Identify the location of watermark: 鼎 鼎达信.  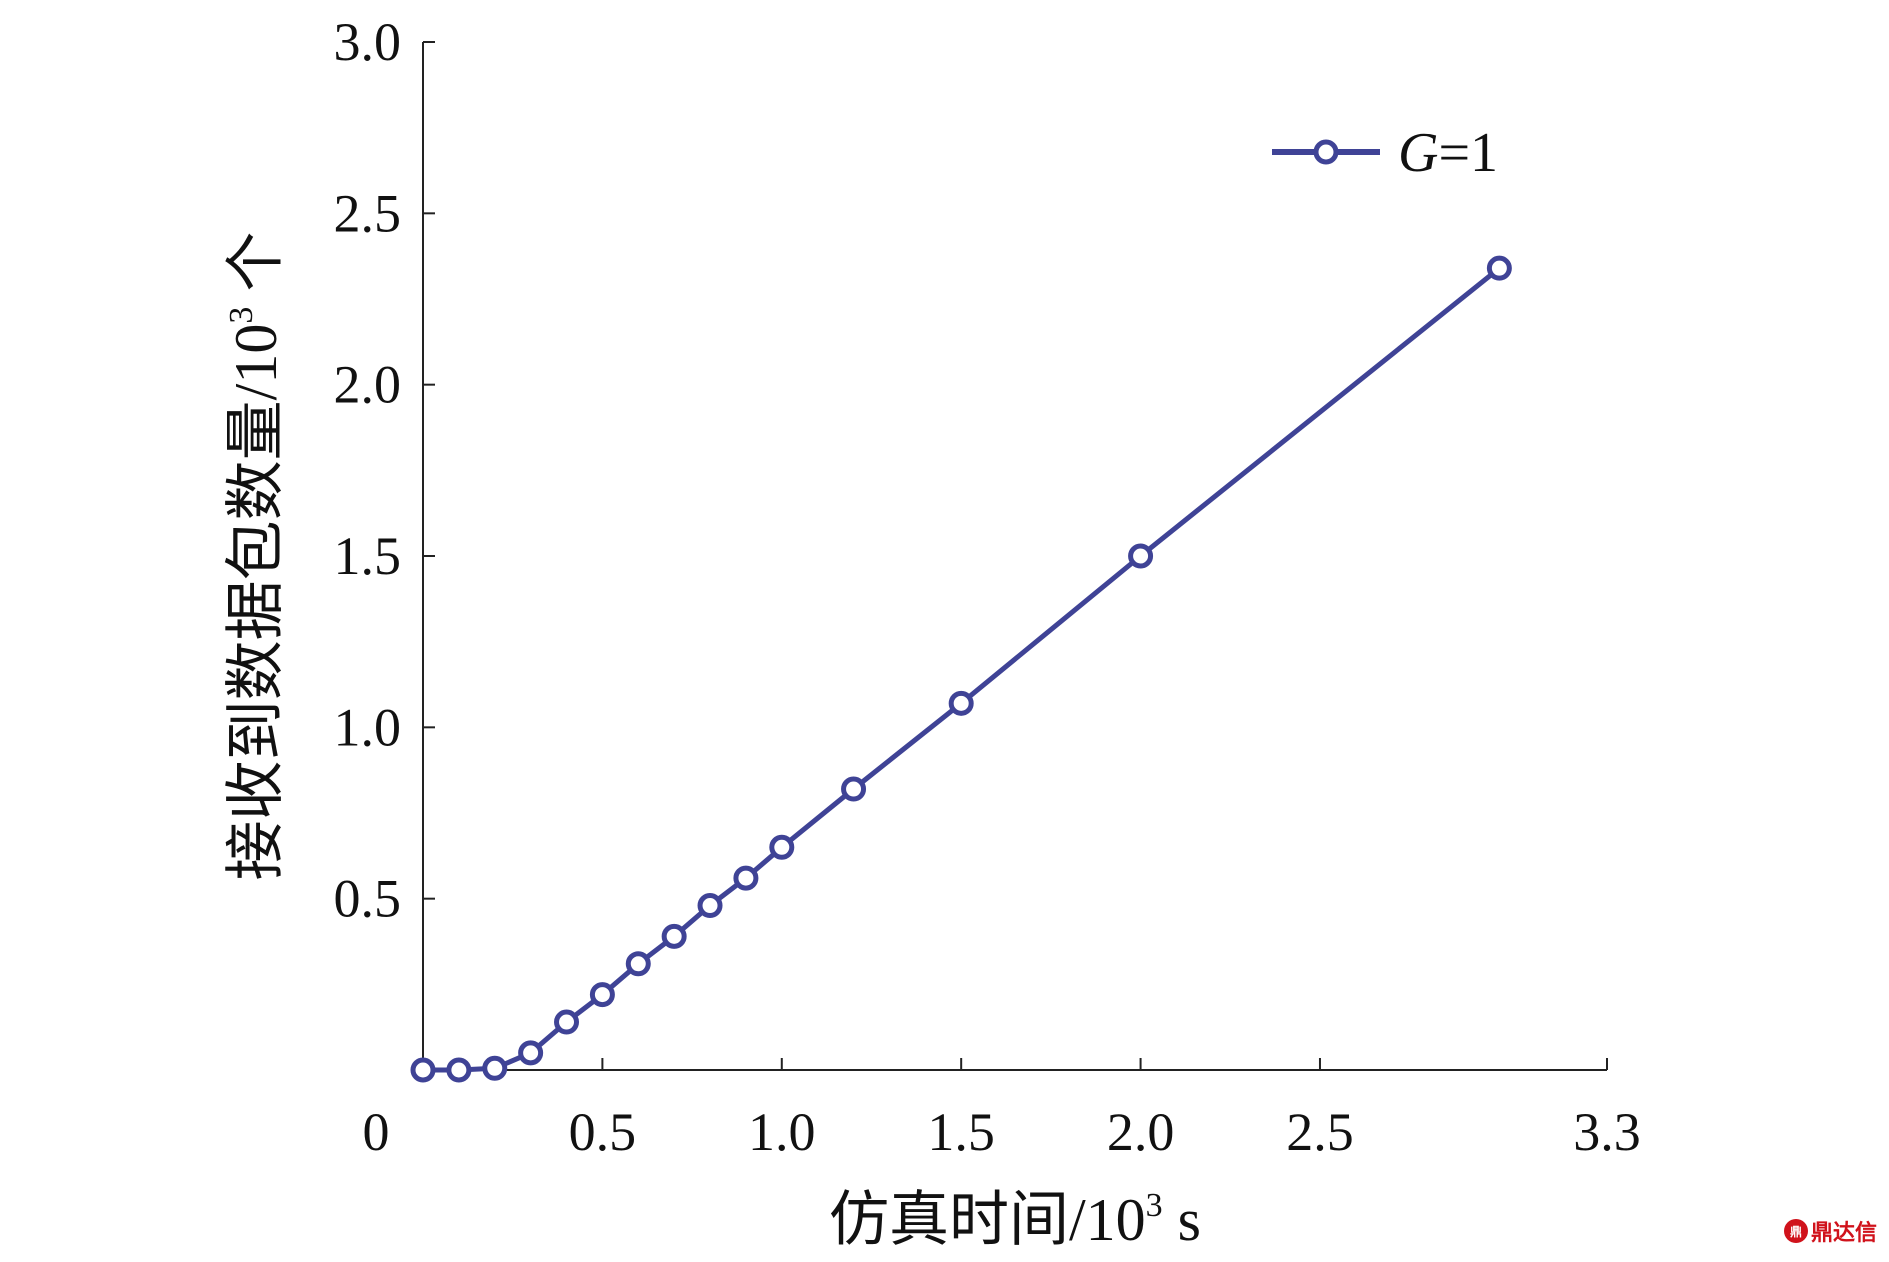
(1830, 1231).